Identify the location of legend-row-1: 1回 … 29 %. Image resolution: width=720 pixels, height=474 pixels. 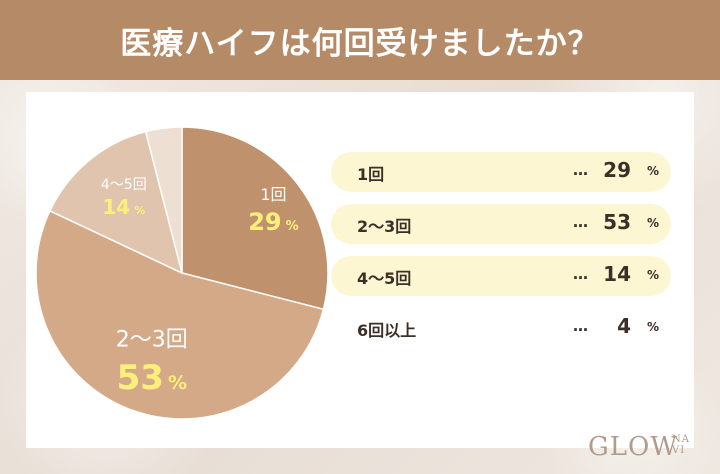
(501, 172).